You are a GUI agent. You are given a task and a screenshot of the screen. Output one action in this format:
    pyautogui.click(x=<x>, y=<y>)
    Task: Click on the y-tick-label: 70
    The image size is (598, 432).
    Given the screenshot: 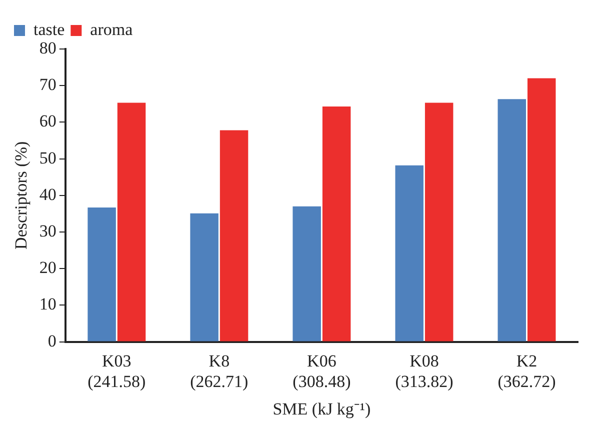 What is the action you would take?
    pyautogui.click(x=47, y=84)
    